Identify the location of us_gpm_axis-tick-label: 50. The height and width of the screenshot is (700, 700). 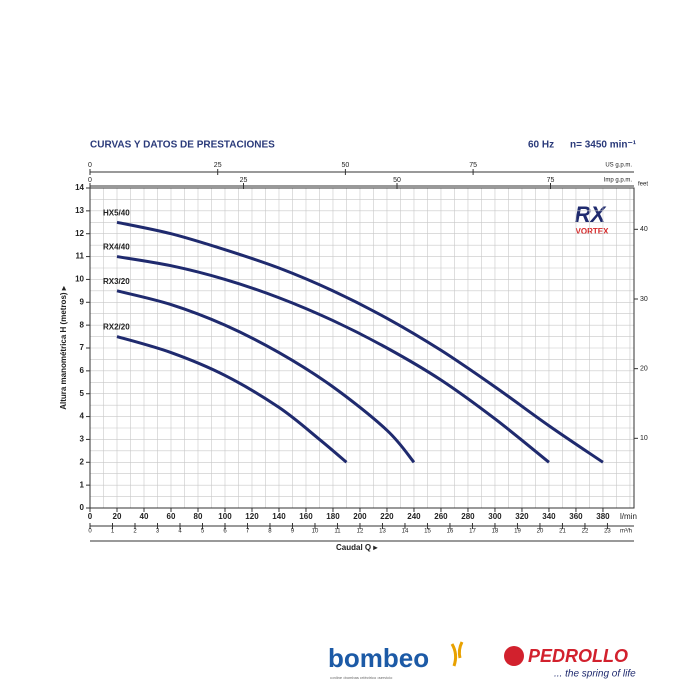
(346, 165).